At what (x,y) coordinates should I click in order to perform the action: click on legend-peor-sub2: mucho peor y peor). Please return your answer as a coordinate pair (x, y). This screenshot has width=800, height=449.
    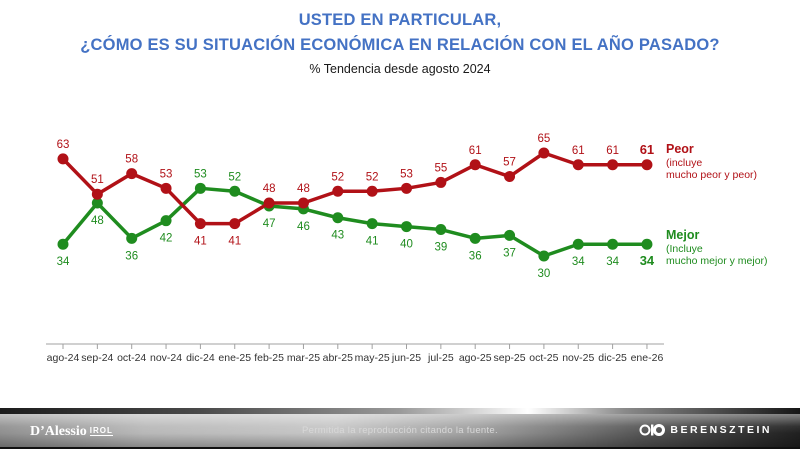
    Looking at the image, I should click on (712, 175).